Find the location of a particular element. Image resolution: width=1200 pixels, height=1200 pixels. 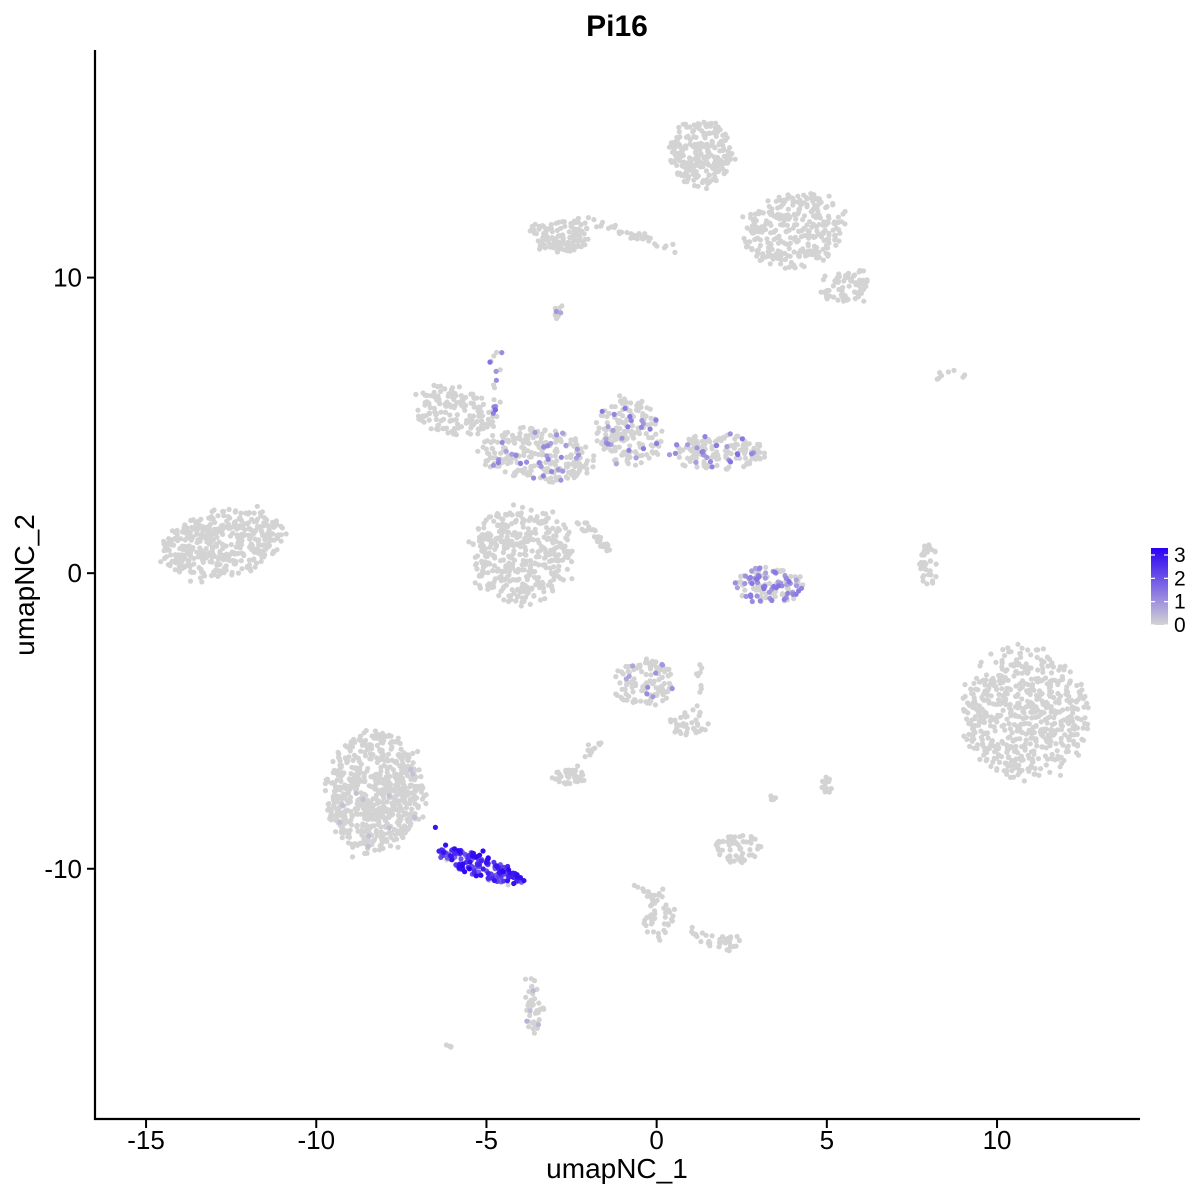

x-tick-label: -5 is located at coordinates (486, 1140).